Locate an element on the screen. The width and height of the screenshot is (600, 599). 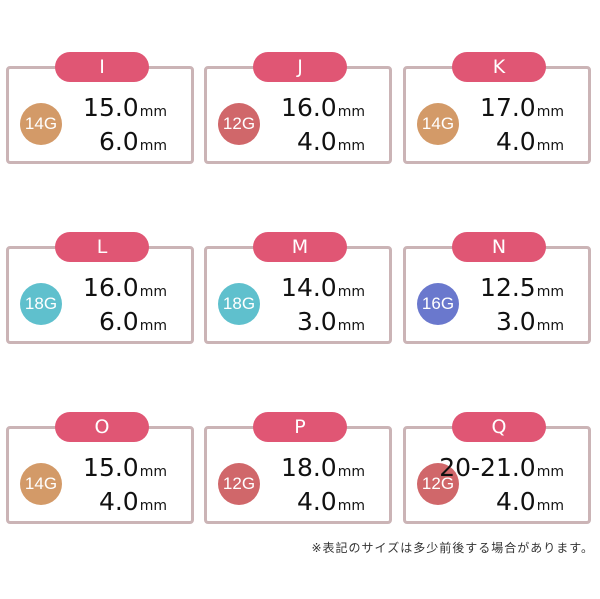
size-card: K 14G 17.0mm 4.0mm is located at coordinates (497, 108).